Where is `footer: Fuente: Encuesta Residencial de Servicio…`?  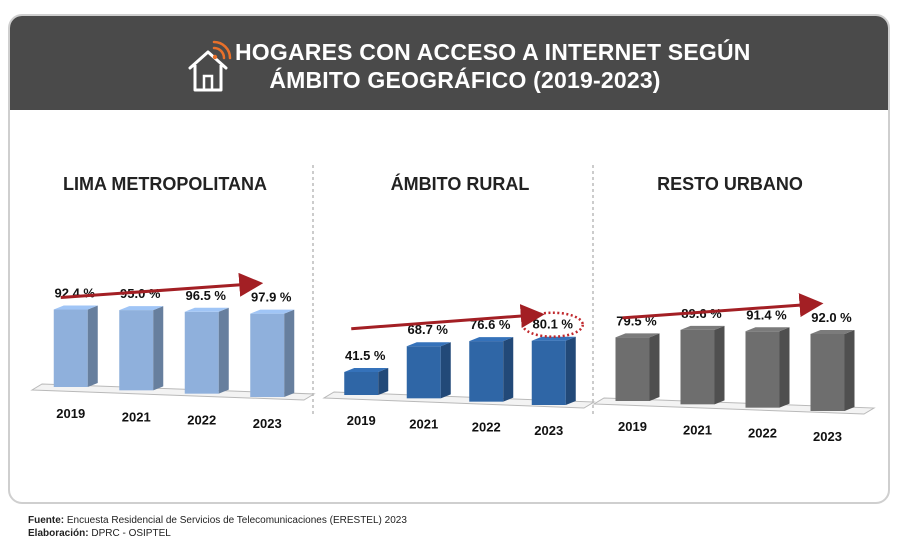 footer: Fuente: Encuesta Residencial de Servicio… is located at coordinates (217, 527).